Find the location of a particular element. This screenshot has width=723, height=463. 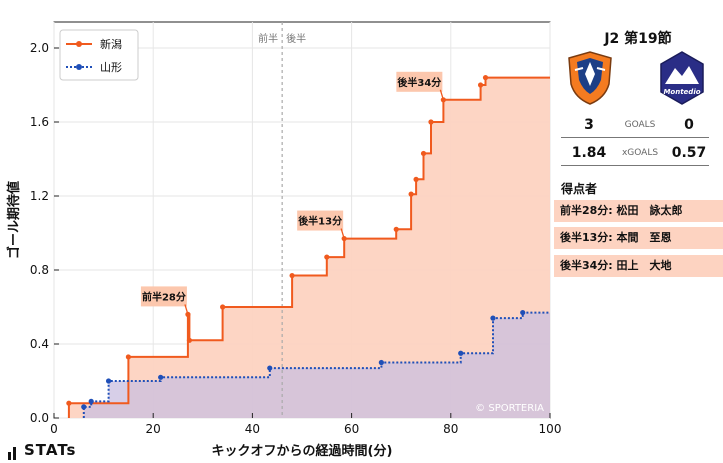

xgoals-row: 1.84 xGOALS 0.57 is located at coordinates (634, 155).